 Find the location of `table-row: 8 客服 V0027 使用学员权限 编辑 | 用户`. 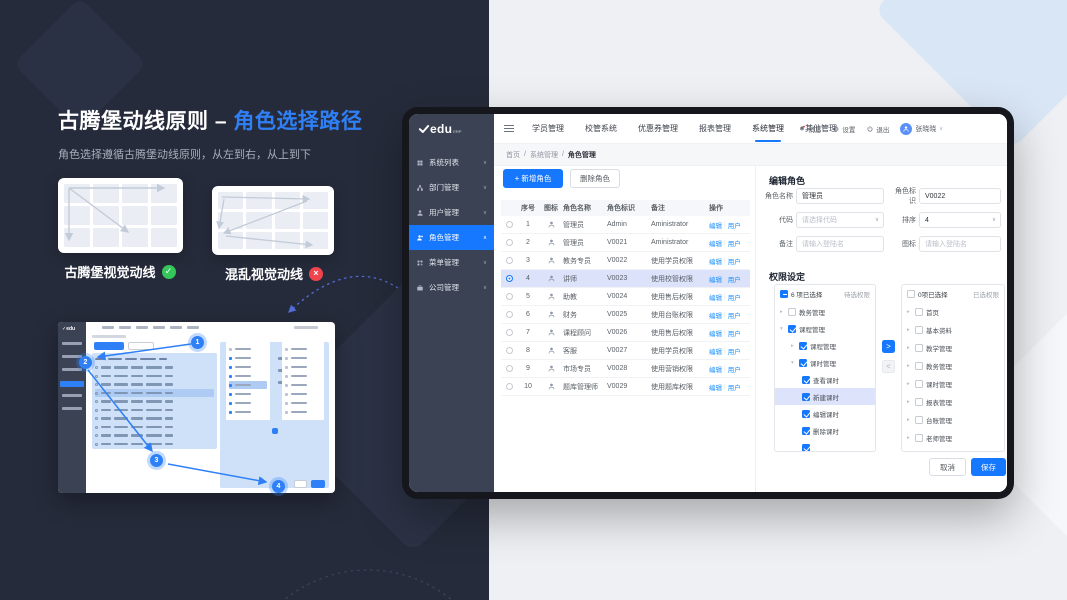

table-row: 8 客服 V0027 使用学员权限 编辑 | 用户 is located at coordinates (625, 351).